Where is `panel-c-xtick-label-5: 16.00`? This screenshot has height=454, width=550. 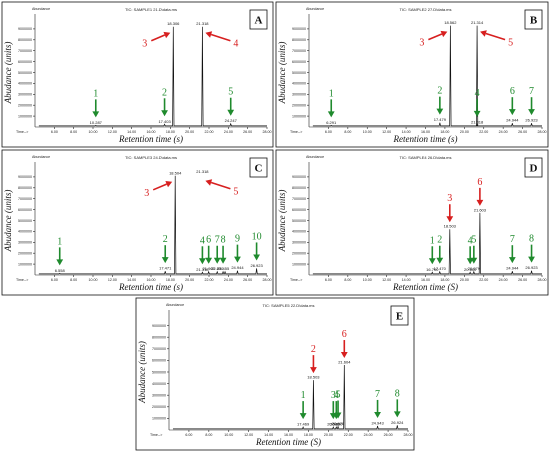 panel-c-xtick-label-5: 16.00 is located at coordinates (151, 280).